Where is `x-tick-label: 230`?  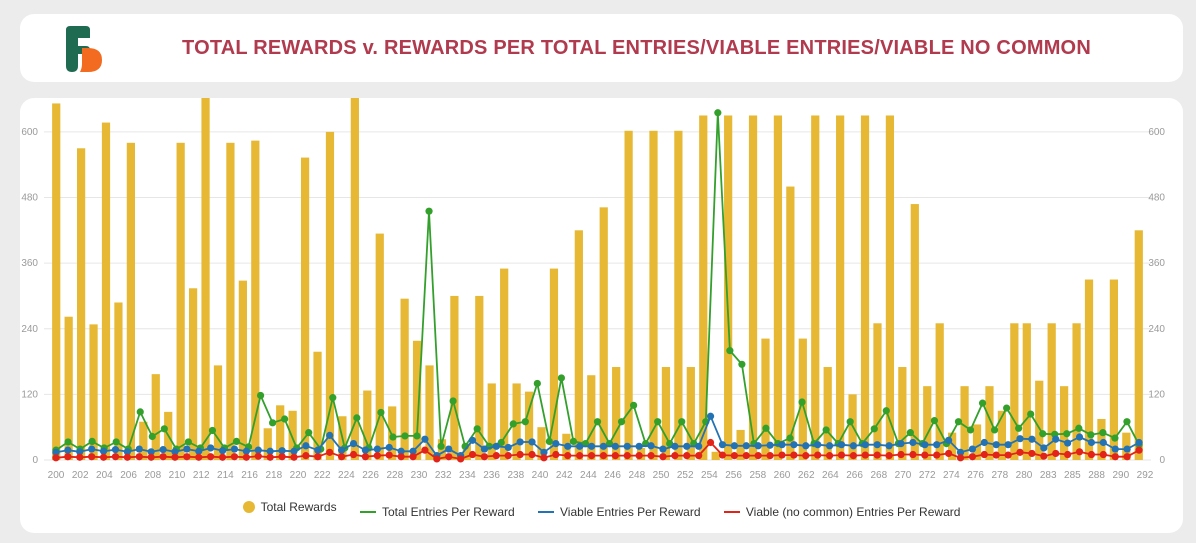
x-tick-label: 230 is located at coordinates (419, 475).